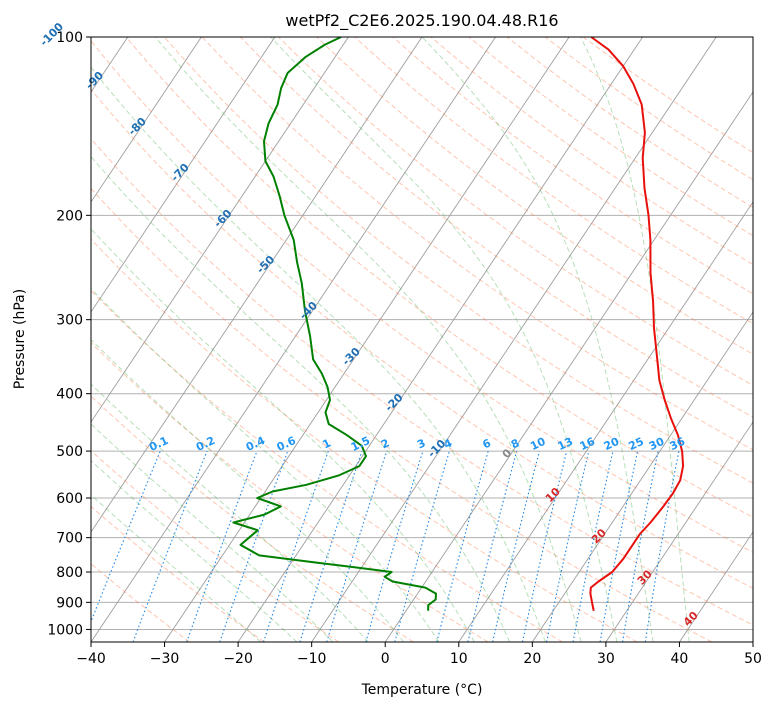  I want to click on mixing-ratio-label: 36, so click(678, 444).